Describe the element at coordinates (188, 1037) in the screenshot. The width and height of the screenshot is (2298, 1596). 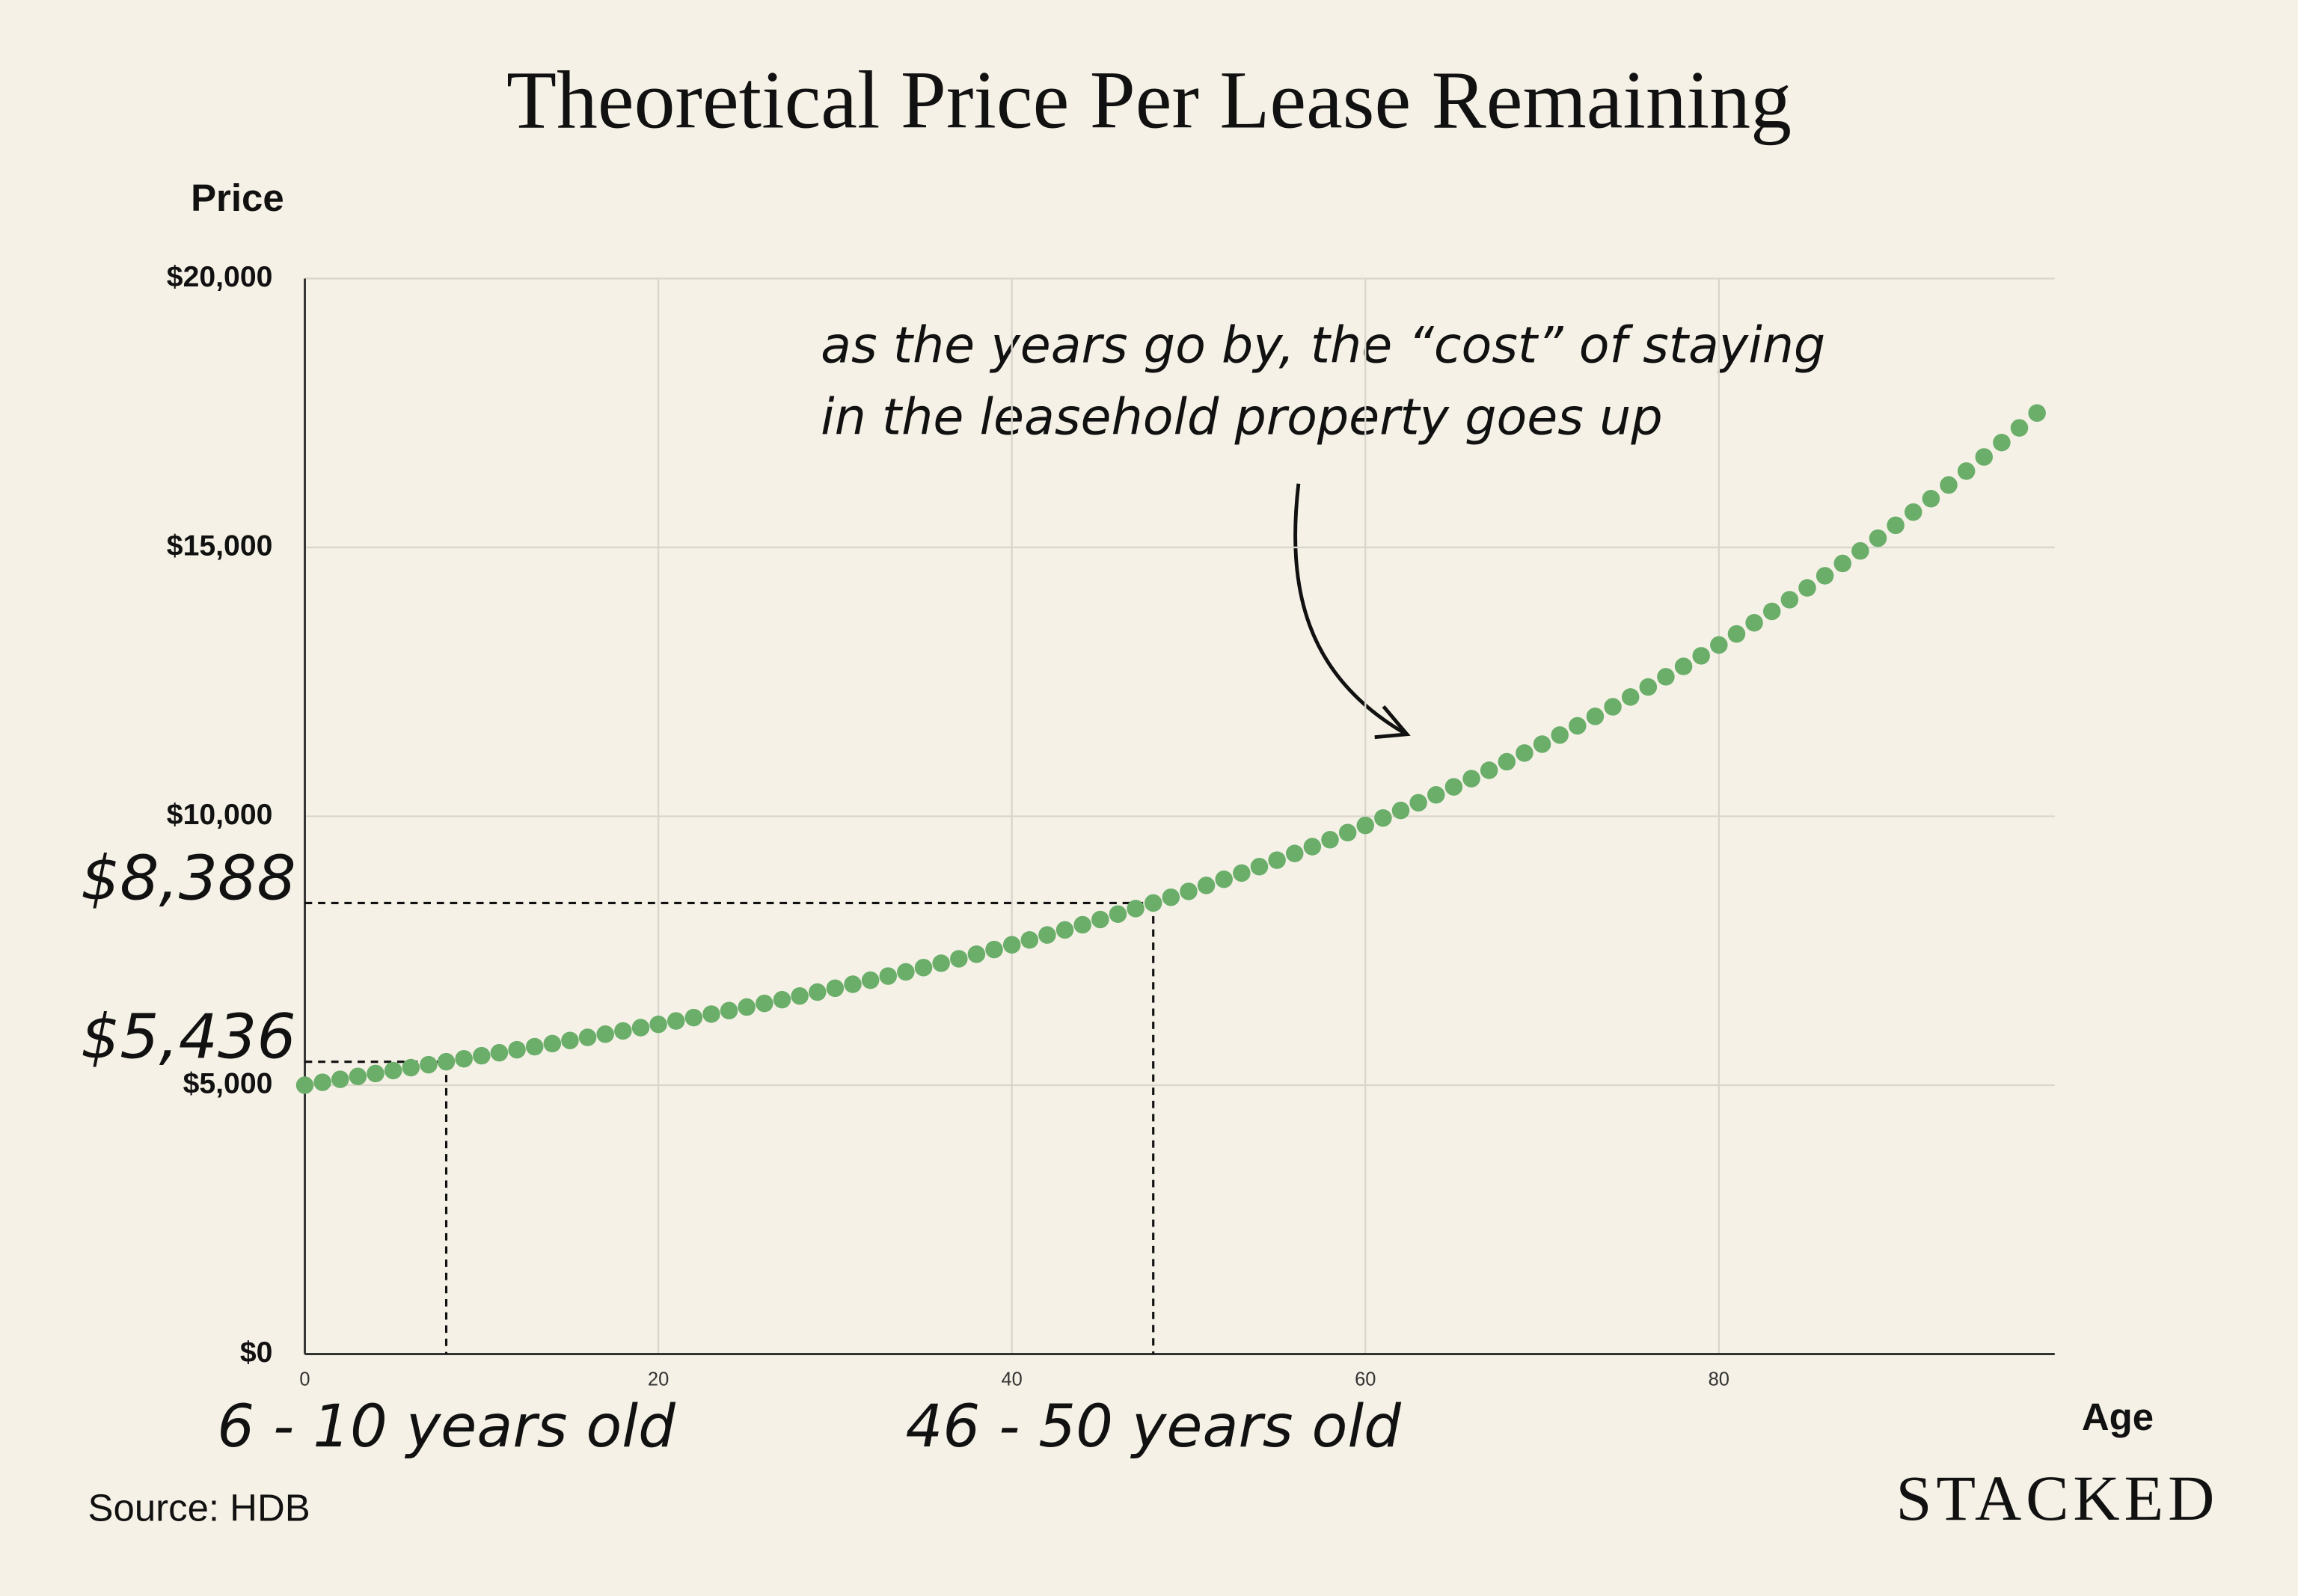
I see `value-callout: $5,436` at that location.